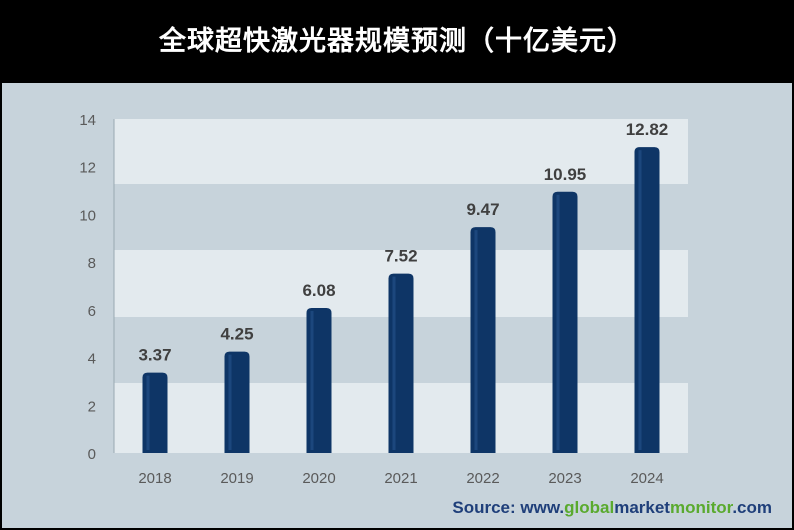 This screenshot has height=530, width=794. Describe the element at coordinates (92, 359) in the screenshot. I see `y-tick-label: 4` at that location.